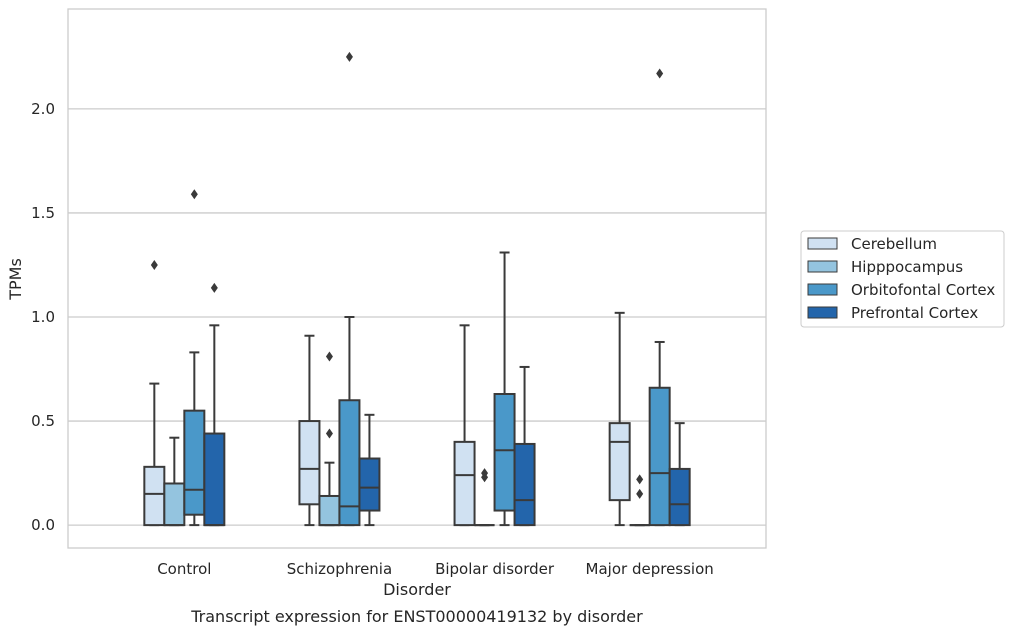 The width and height of the screenshot is (1014, 634). What do you see at coordinates (43, 109) in the screenshot?
I see `y-tick-label: 2.0` at bounding box center [43, 109].